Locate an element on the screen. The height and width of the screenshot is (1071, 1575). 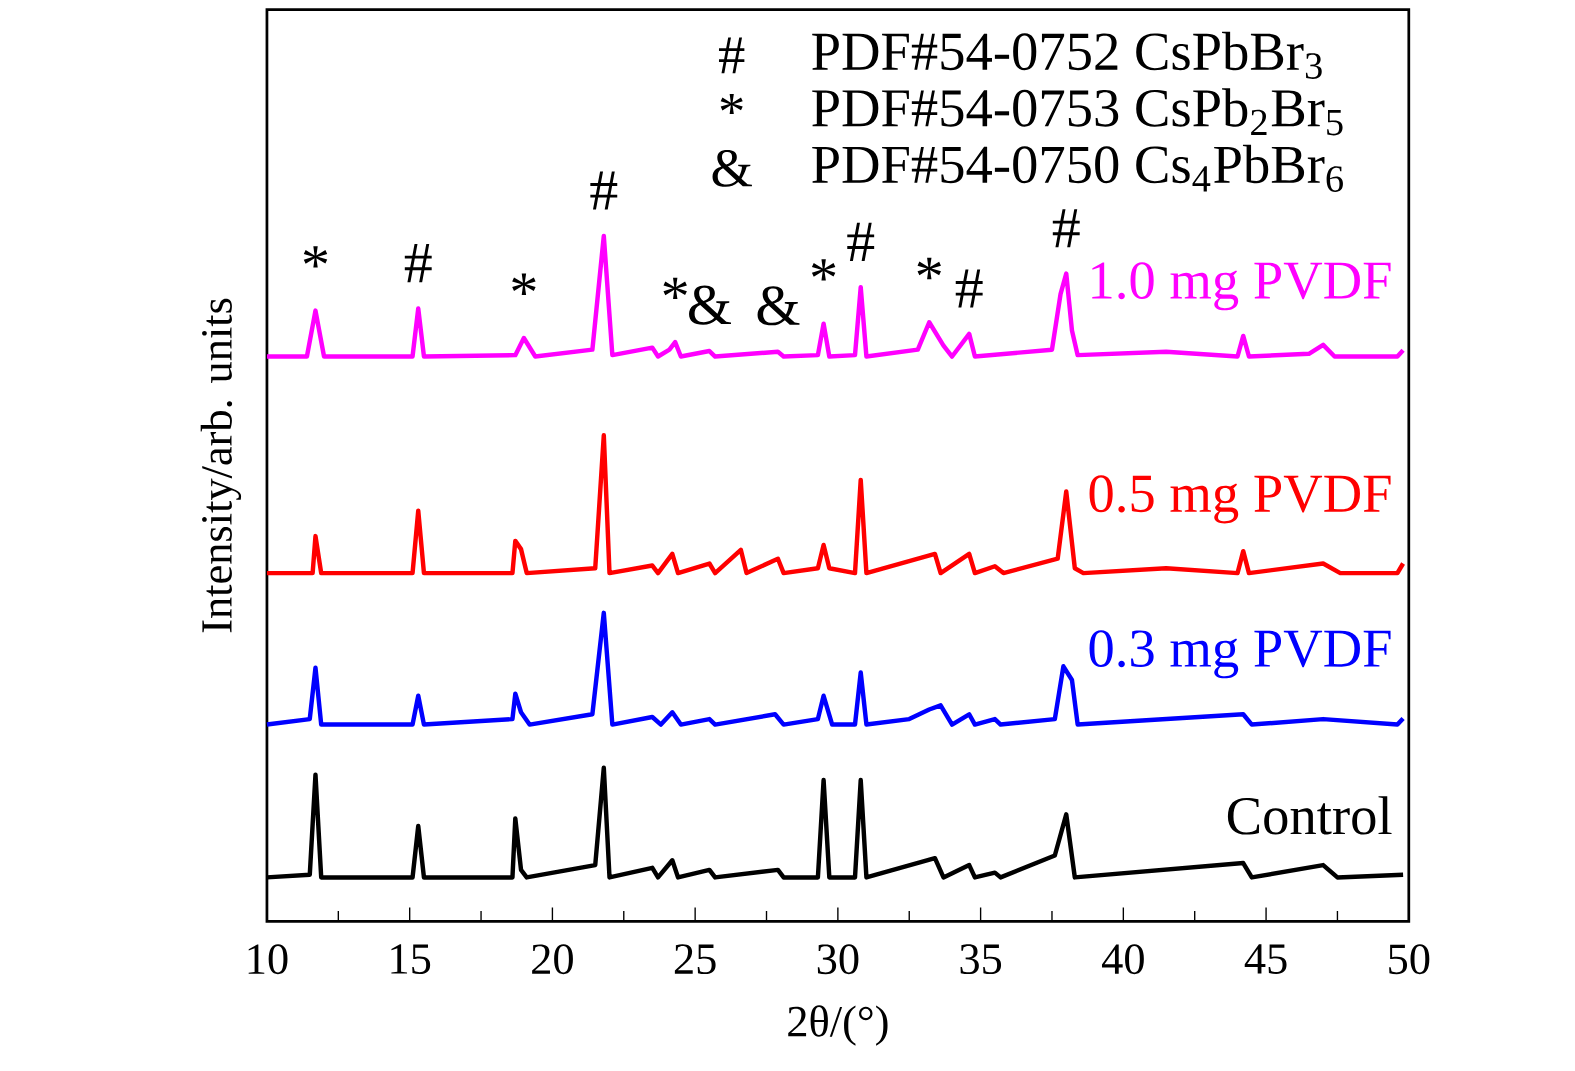
x-tick-label: 35 is located at coordinates (981, 959).